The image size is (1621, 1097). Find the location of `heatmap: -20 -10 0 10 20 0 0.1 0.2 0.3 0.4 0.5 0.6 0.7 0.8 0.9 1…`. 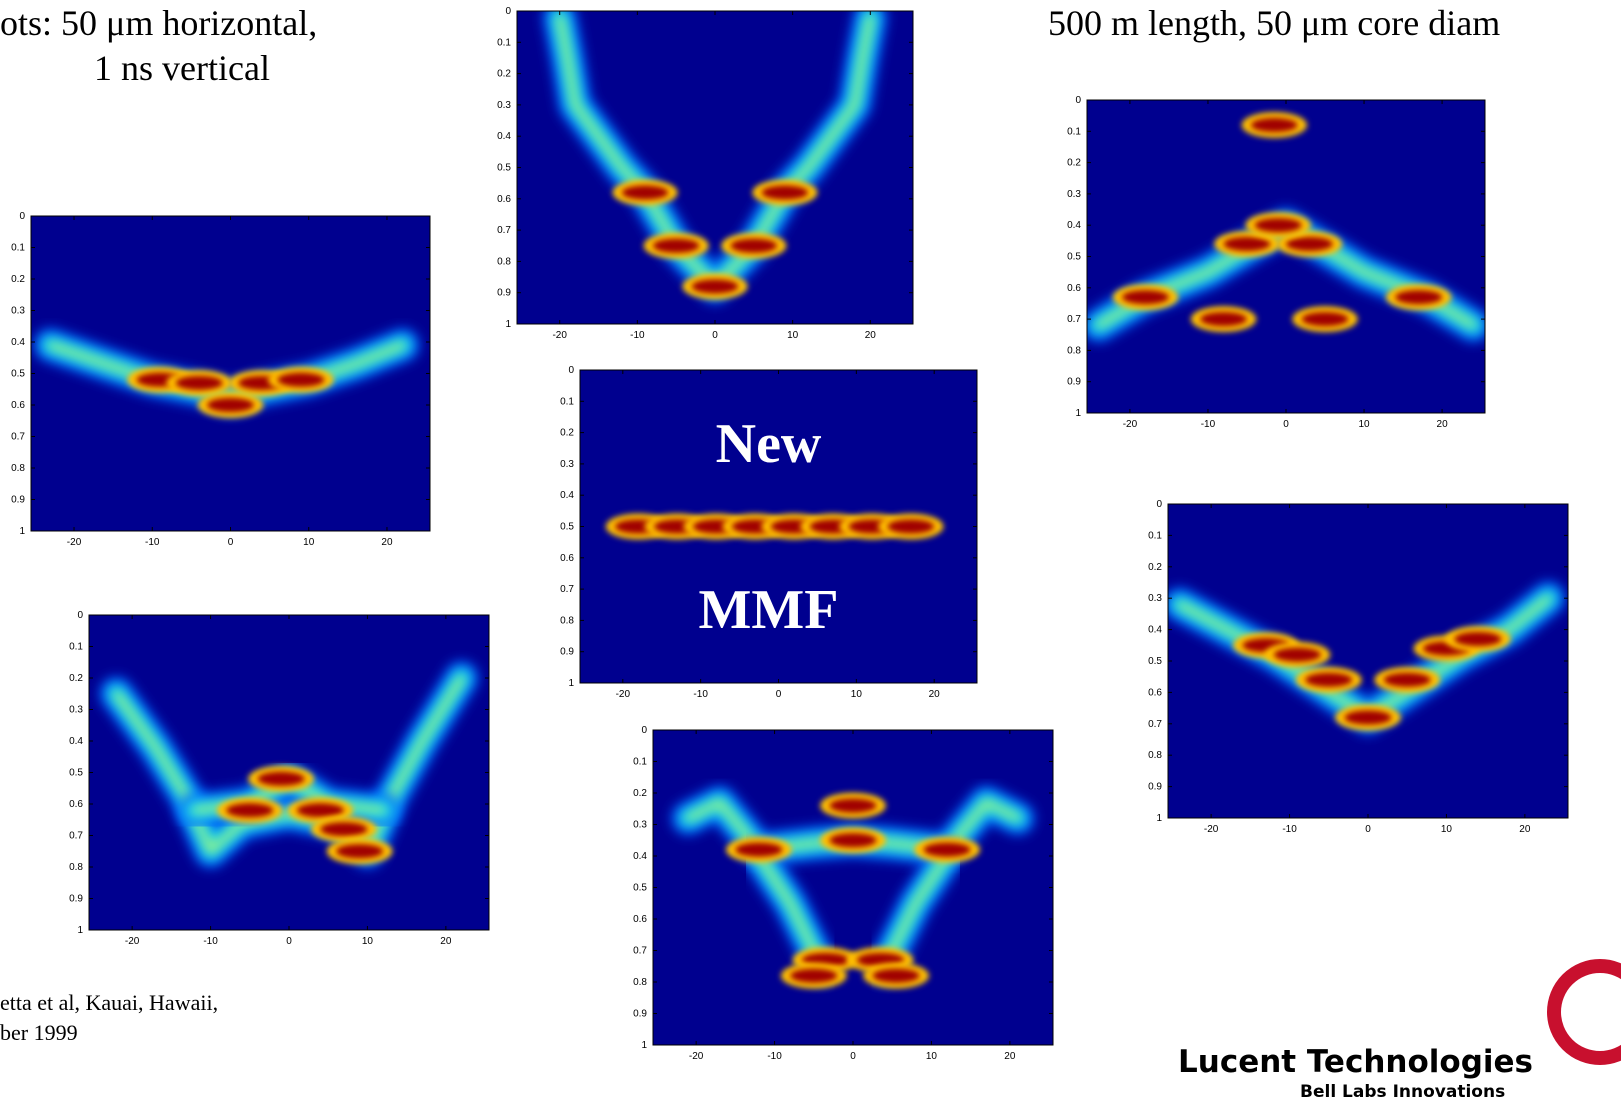

heatmap: -20 -10 0 10 20 0 0.1 0.2 0.3 0.4 0.5 0.6 0.7 0.8 0.9 1… is located at coordinates (769, 532).